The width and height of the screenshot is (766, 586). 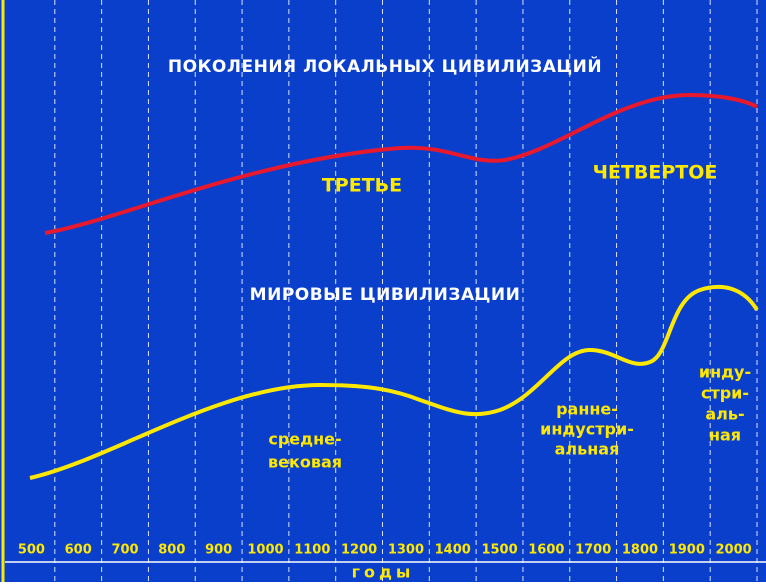 I want to click on lower-label: инду-, so click(x=725, y=372).